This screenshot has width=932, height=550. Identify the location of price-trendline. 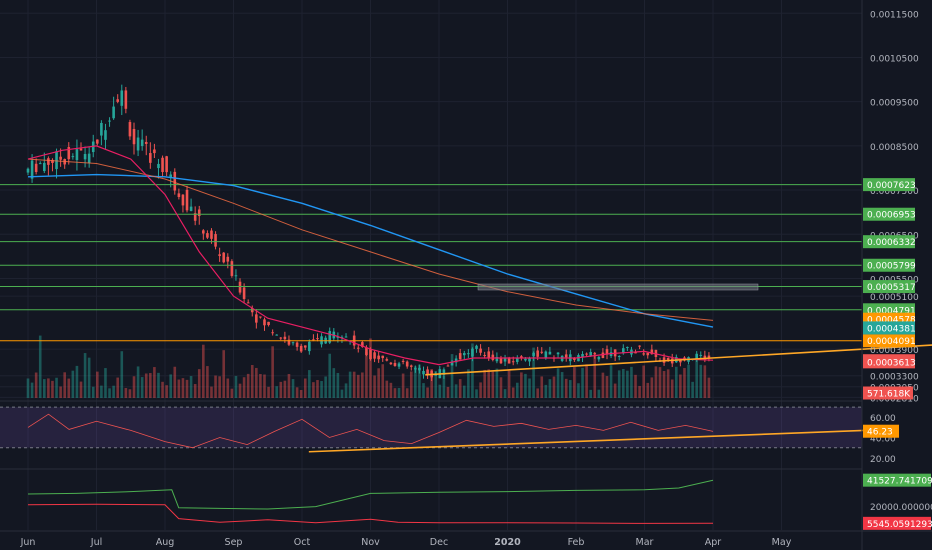
(678, 357).